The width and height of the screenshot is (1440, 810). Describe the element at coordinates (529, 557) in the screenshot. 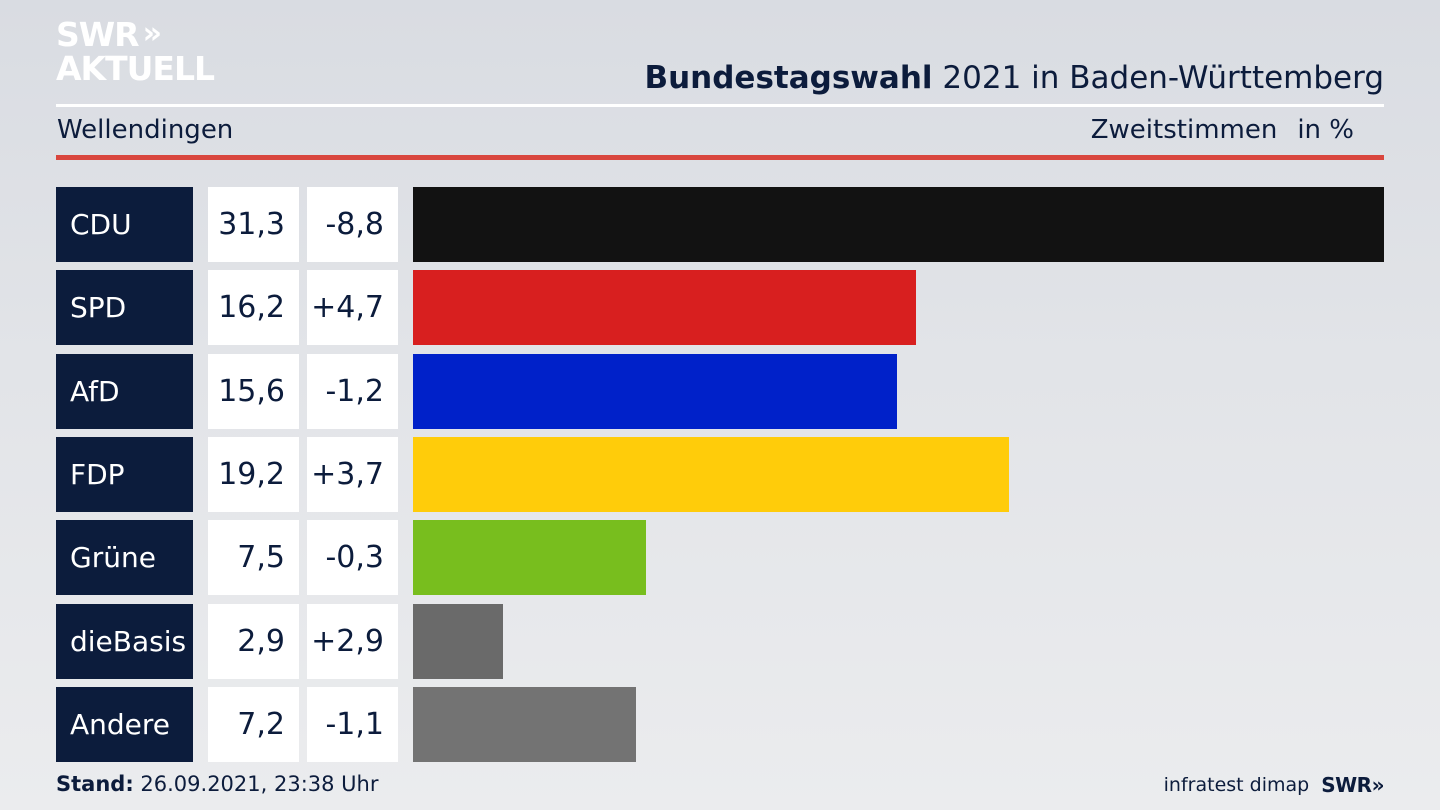

I see `bar-grüne` at that location.